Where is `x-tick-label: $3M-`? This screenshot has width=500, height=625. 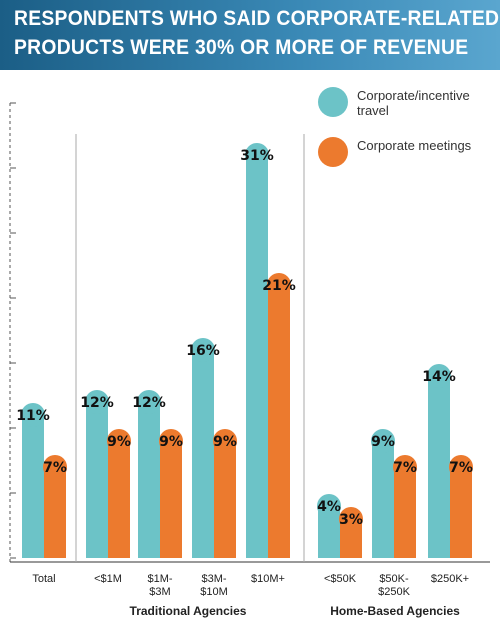
x-tick-label: $3M- is located at coordinates (213, 579).